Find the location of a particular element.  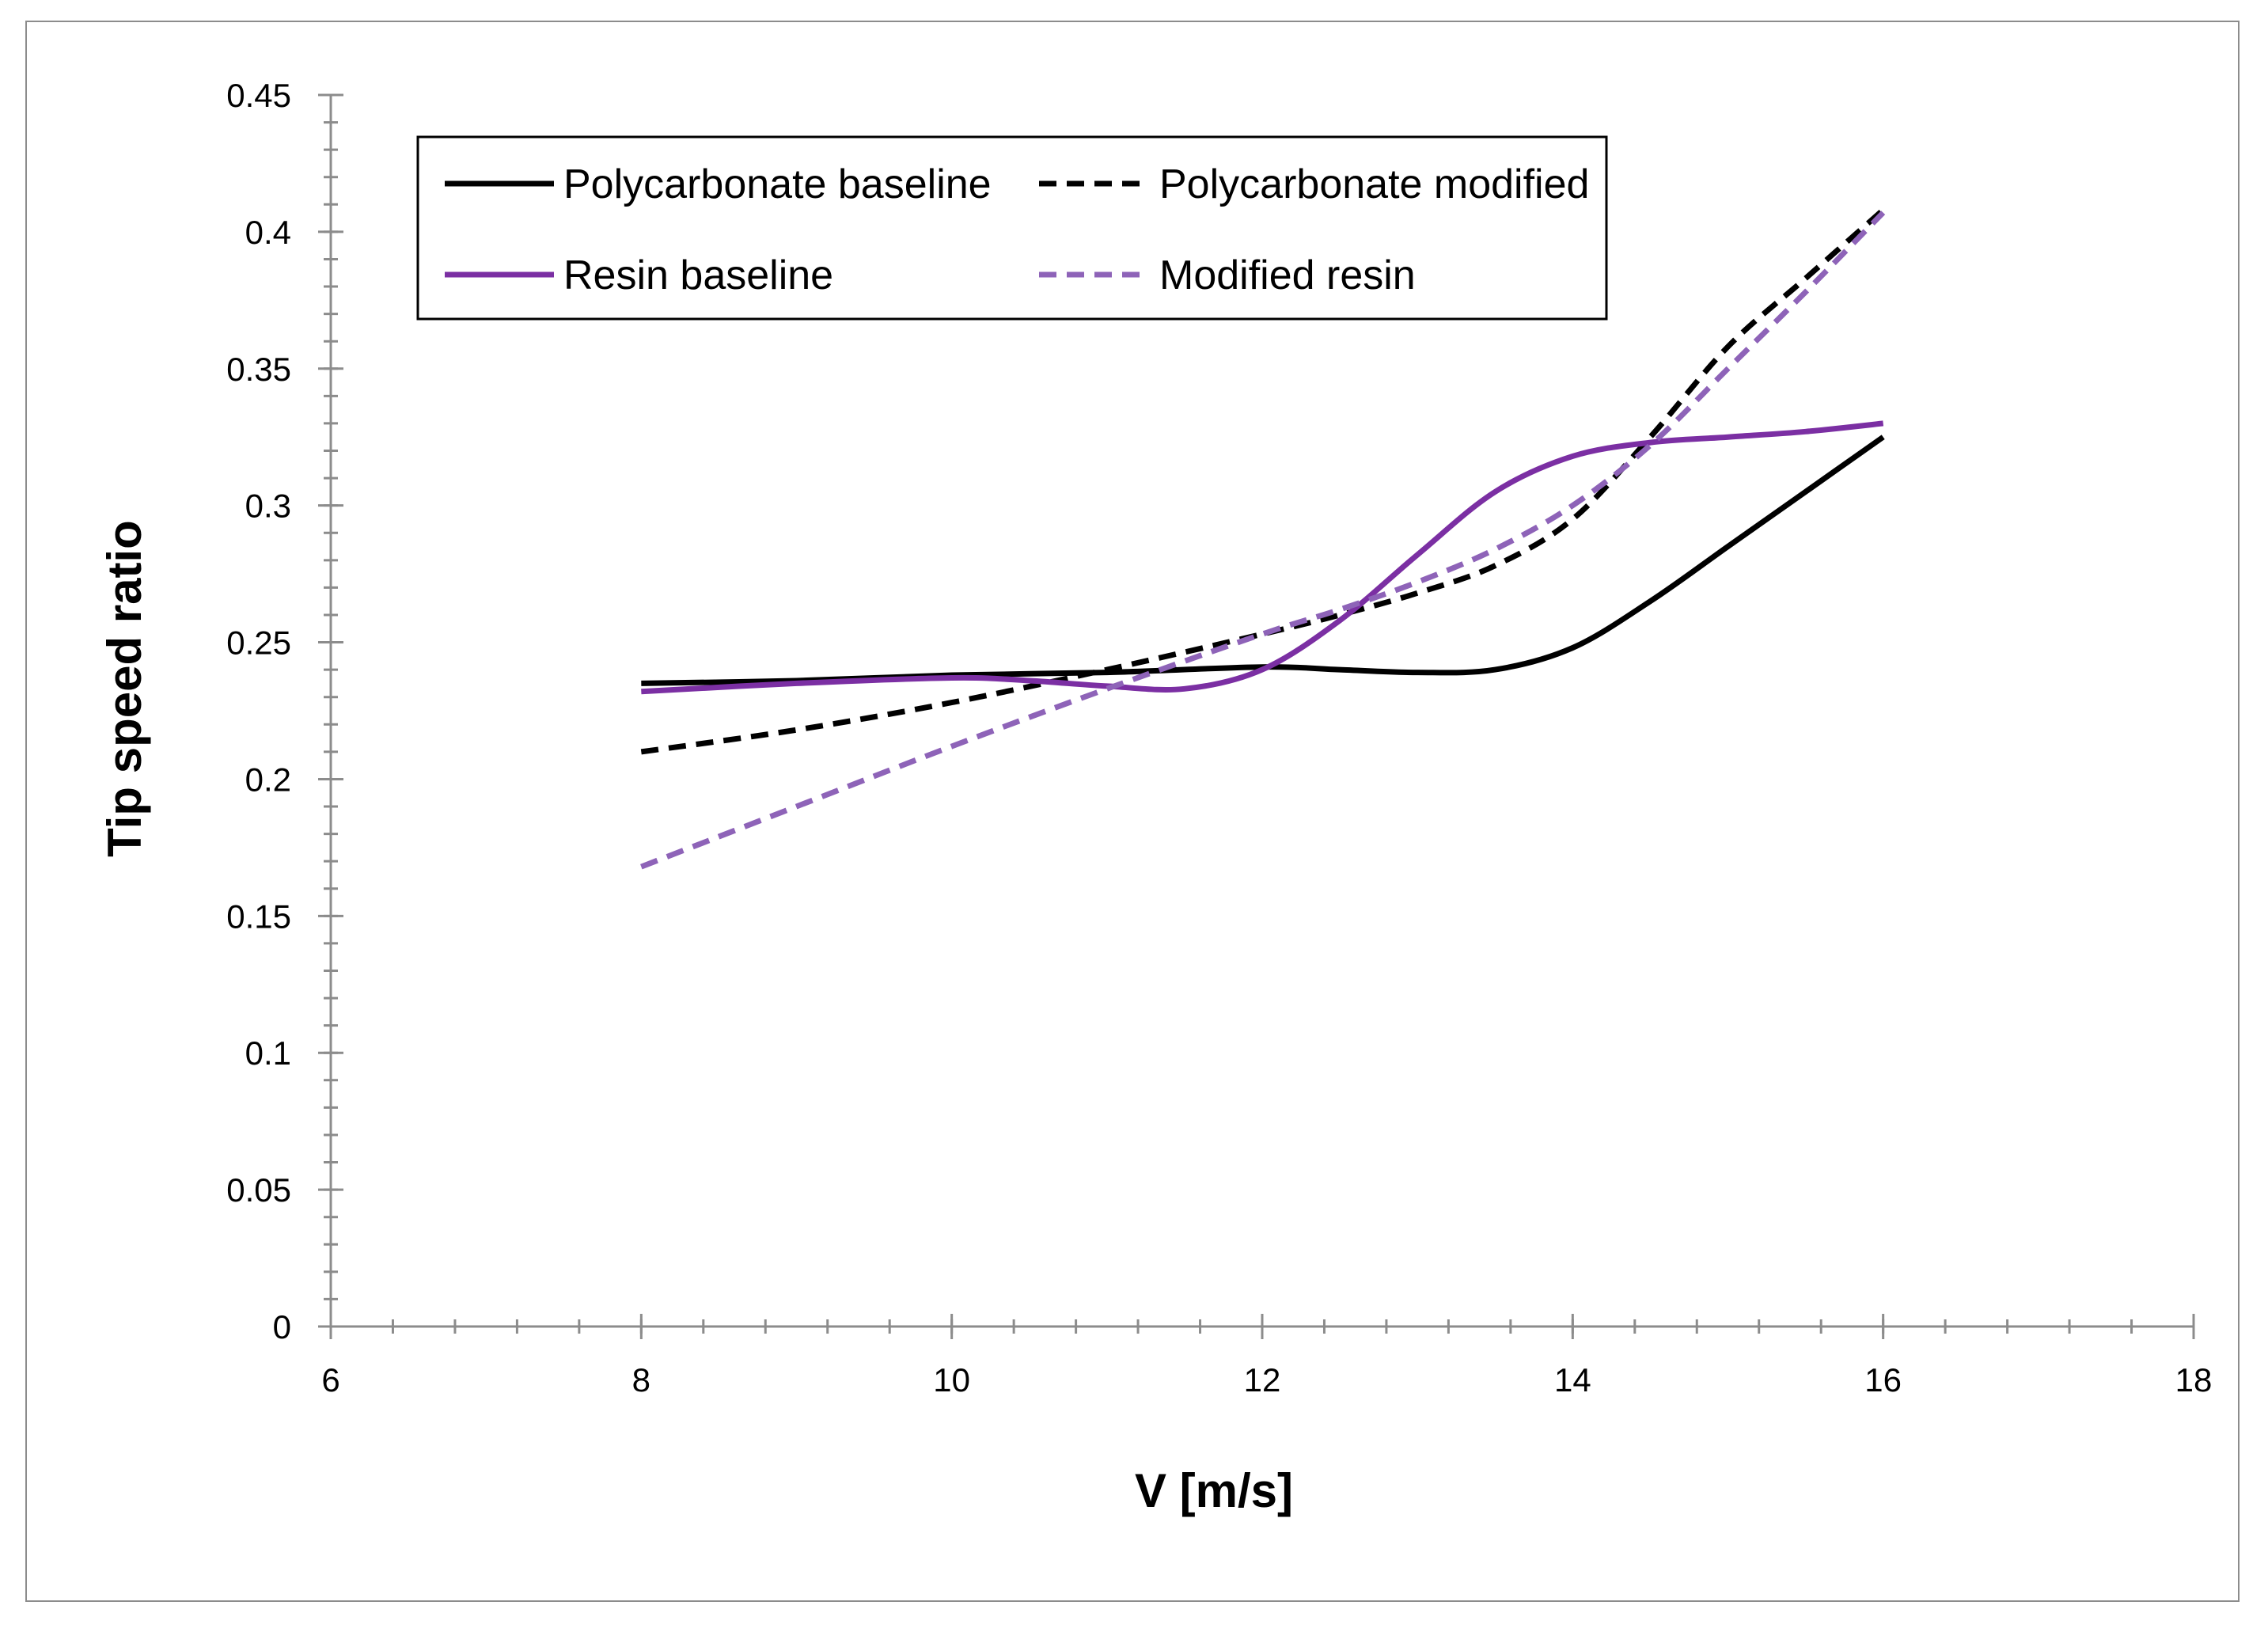

x-tick-label: 8 is located at coordinates (641, 1380).